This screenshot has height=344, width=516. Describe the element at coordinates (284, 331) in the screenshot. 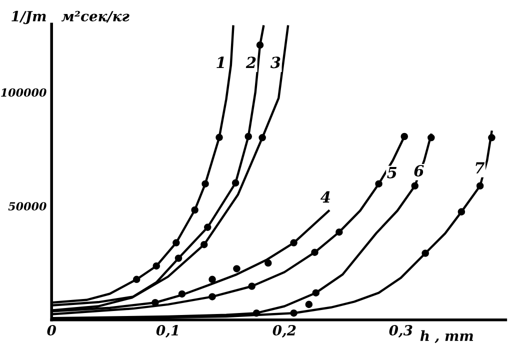

I see `x-tick-label: 0,2` at that location.